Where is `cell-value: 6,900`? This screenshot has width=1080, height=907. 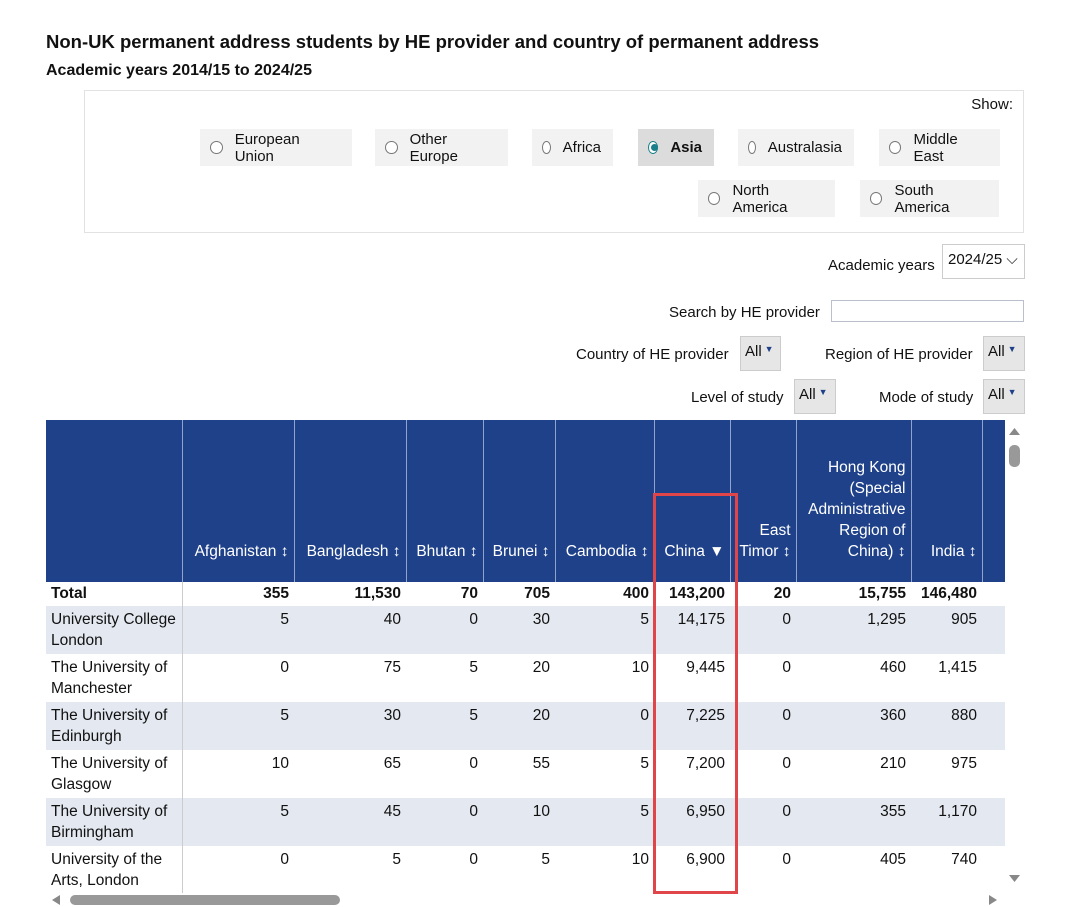 cell-value: 6,900 is located at coordinates (705, 859).